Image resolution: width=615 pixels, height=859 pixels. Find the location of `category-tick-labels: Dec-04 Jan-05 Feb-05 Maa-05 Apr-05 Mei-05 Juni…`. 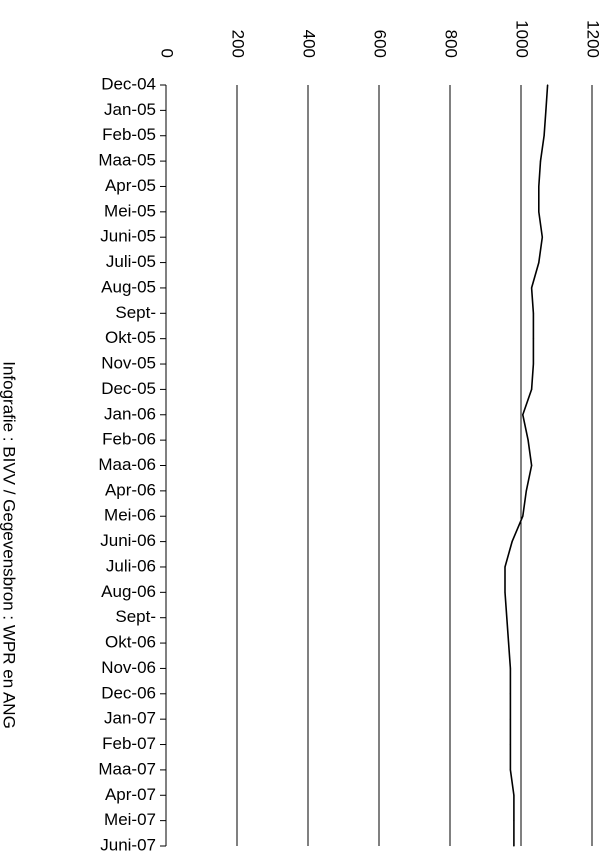

category-tick-labels: Dec-04 Jan-05 Feb-05 Maa-05 Apr-05 Mei-05 Juni… is located at coordinates (127, 464).